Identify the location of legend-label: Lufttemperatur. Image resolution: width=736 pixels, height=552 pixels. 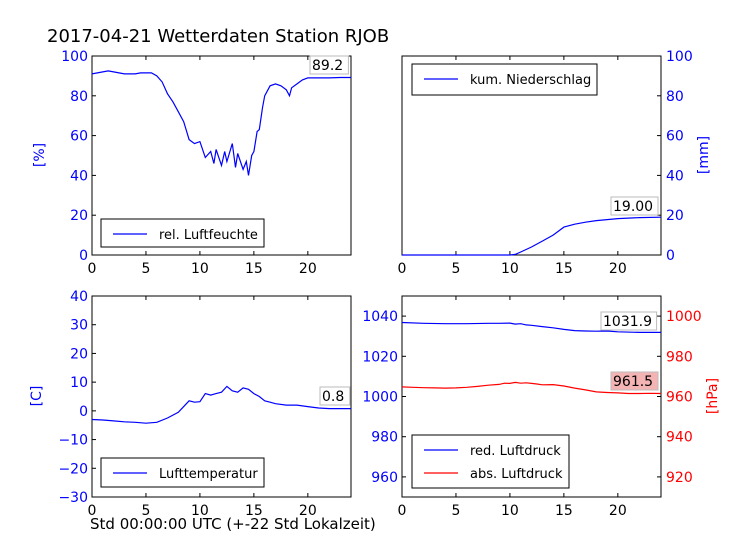
(208, 474).